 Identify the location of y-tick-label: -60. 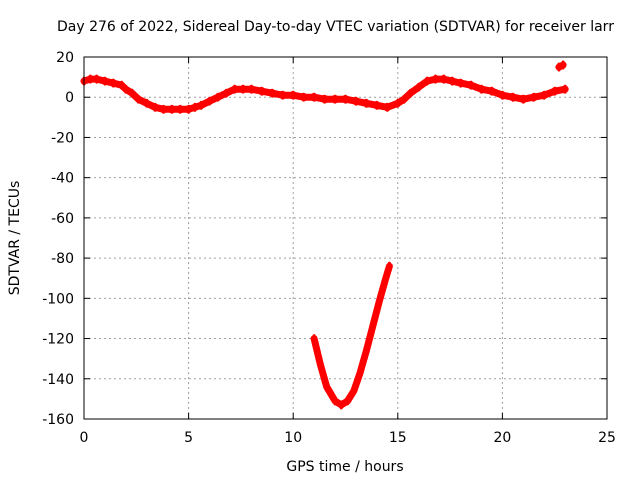
(62, 219).